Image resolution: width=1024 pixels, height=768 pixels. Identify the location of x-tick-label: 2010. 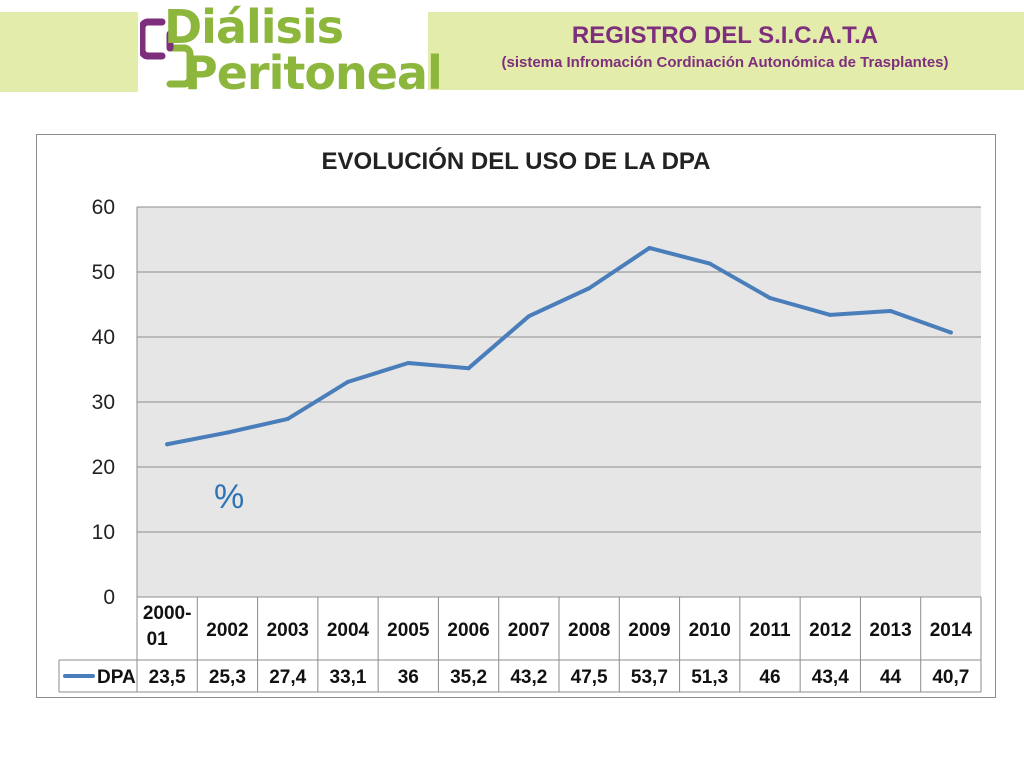
(710, 630).